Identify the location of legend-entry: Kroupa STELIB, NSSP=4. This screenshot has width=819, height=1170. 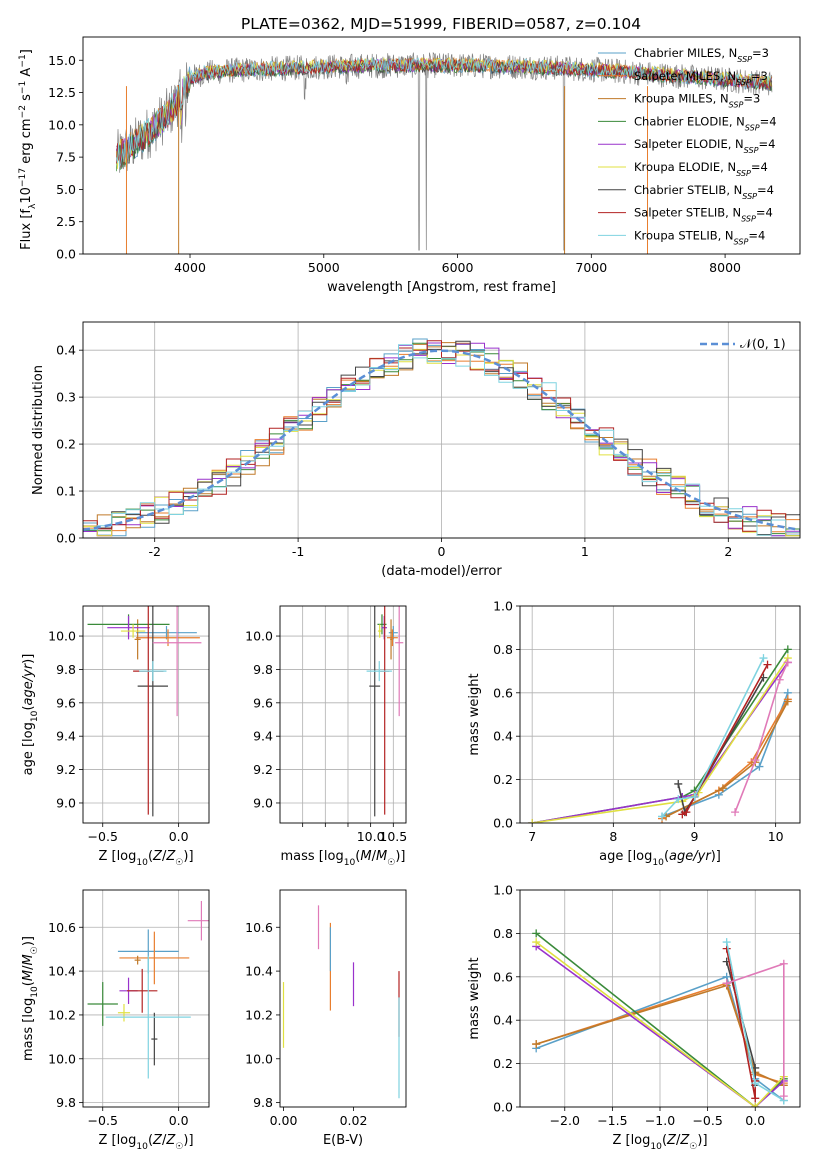
(699, 237).